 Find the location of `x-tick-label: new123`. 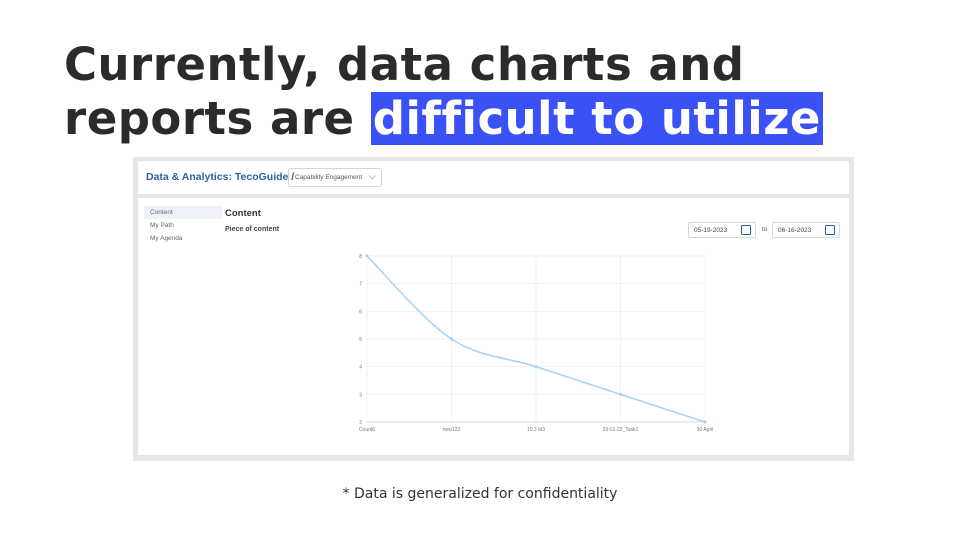

x-tick-label: new123 is located at coordinates (452, 430).